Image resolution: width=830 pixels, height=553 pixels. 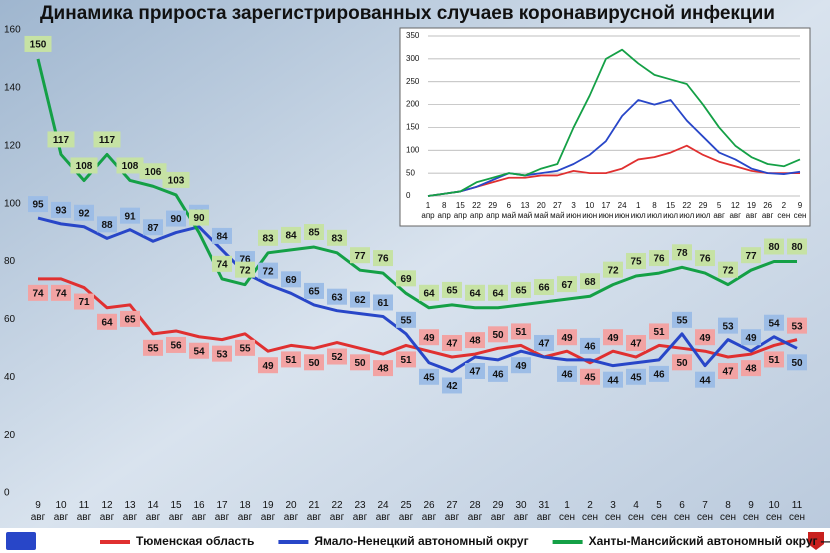 I want to click on value-label: 150, so click(x=38, y=45).